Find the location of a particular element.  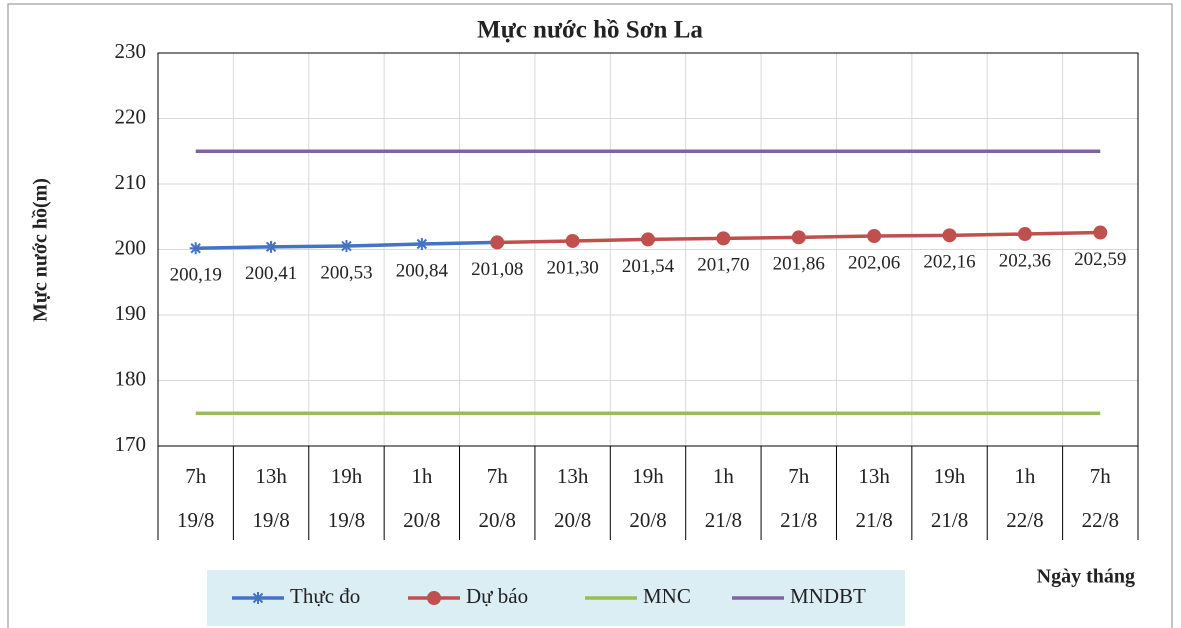

data-label: 201,08 is located at coordinates (497, 269).